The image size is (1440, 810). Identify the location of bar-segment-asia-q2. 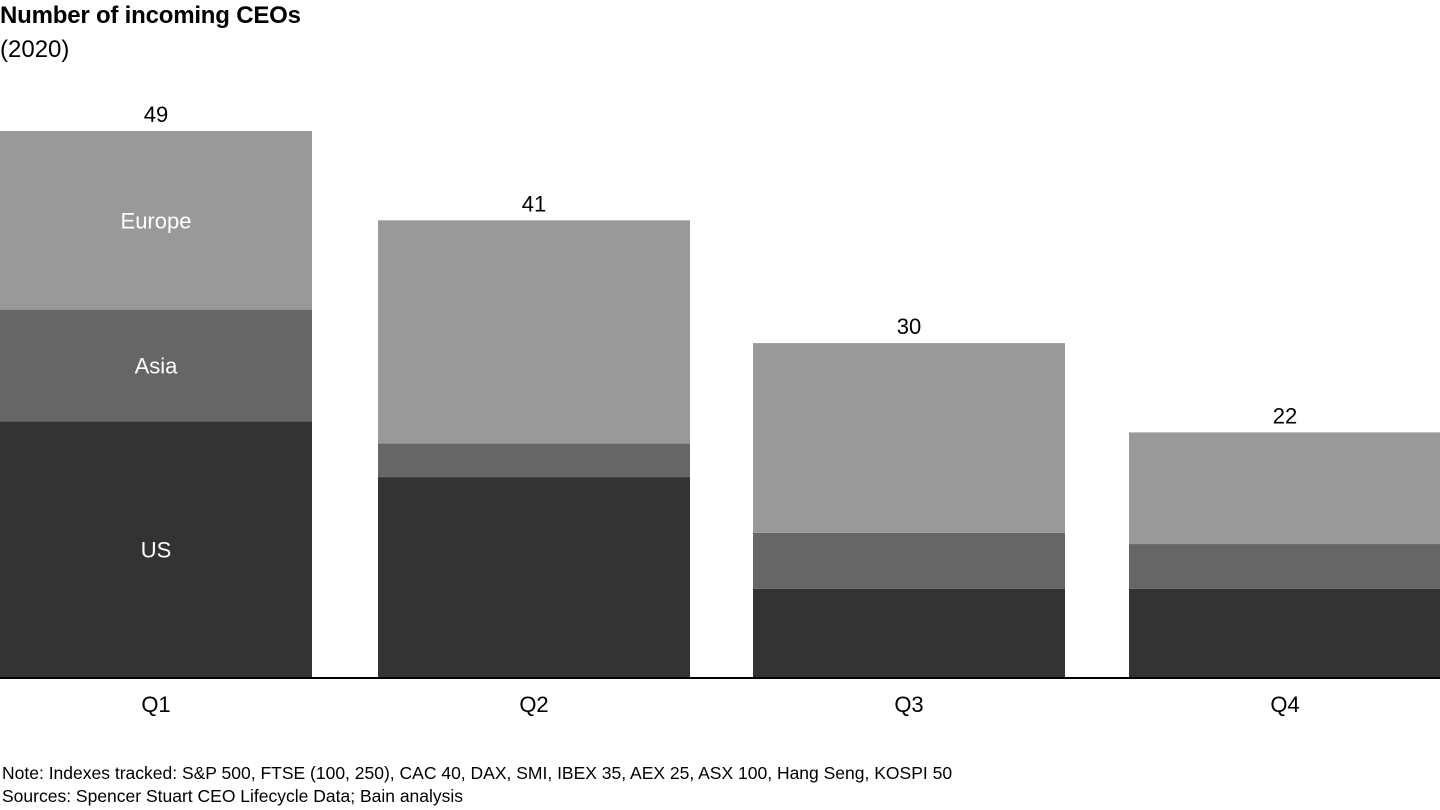
(534, 460).